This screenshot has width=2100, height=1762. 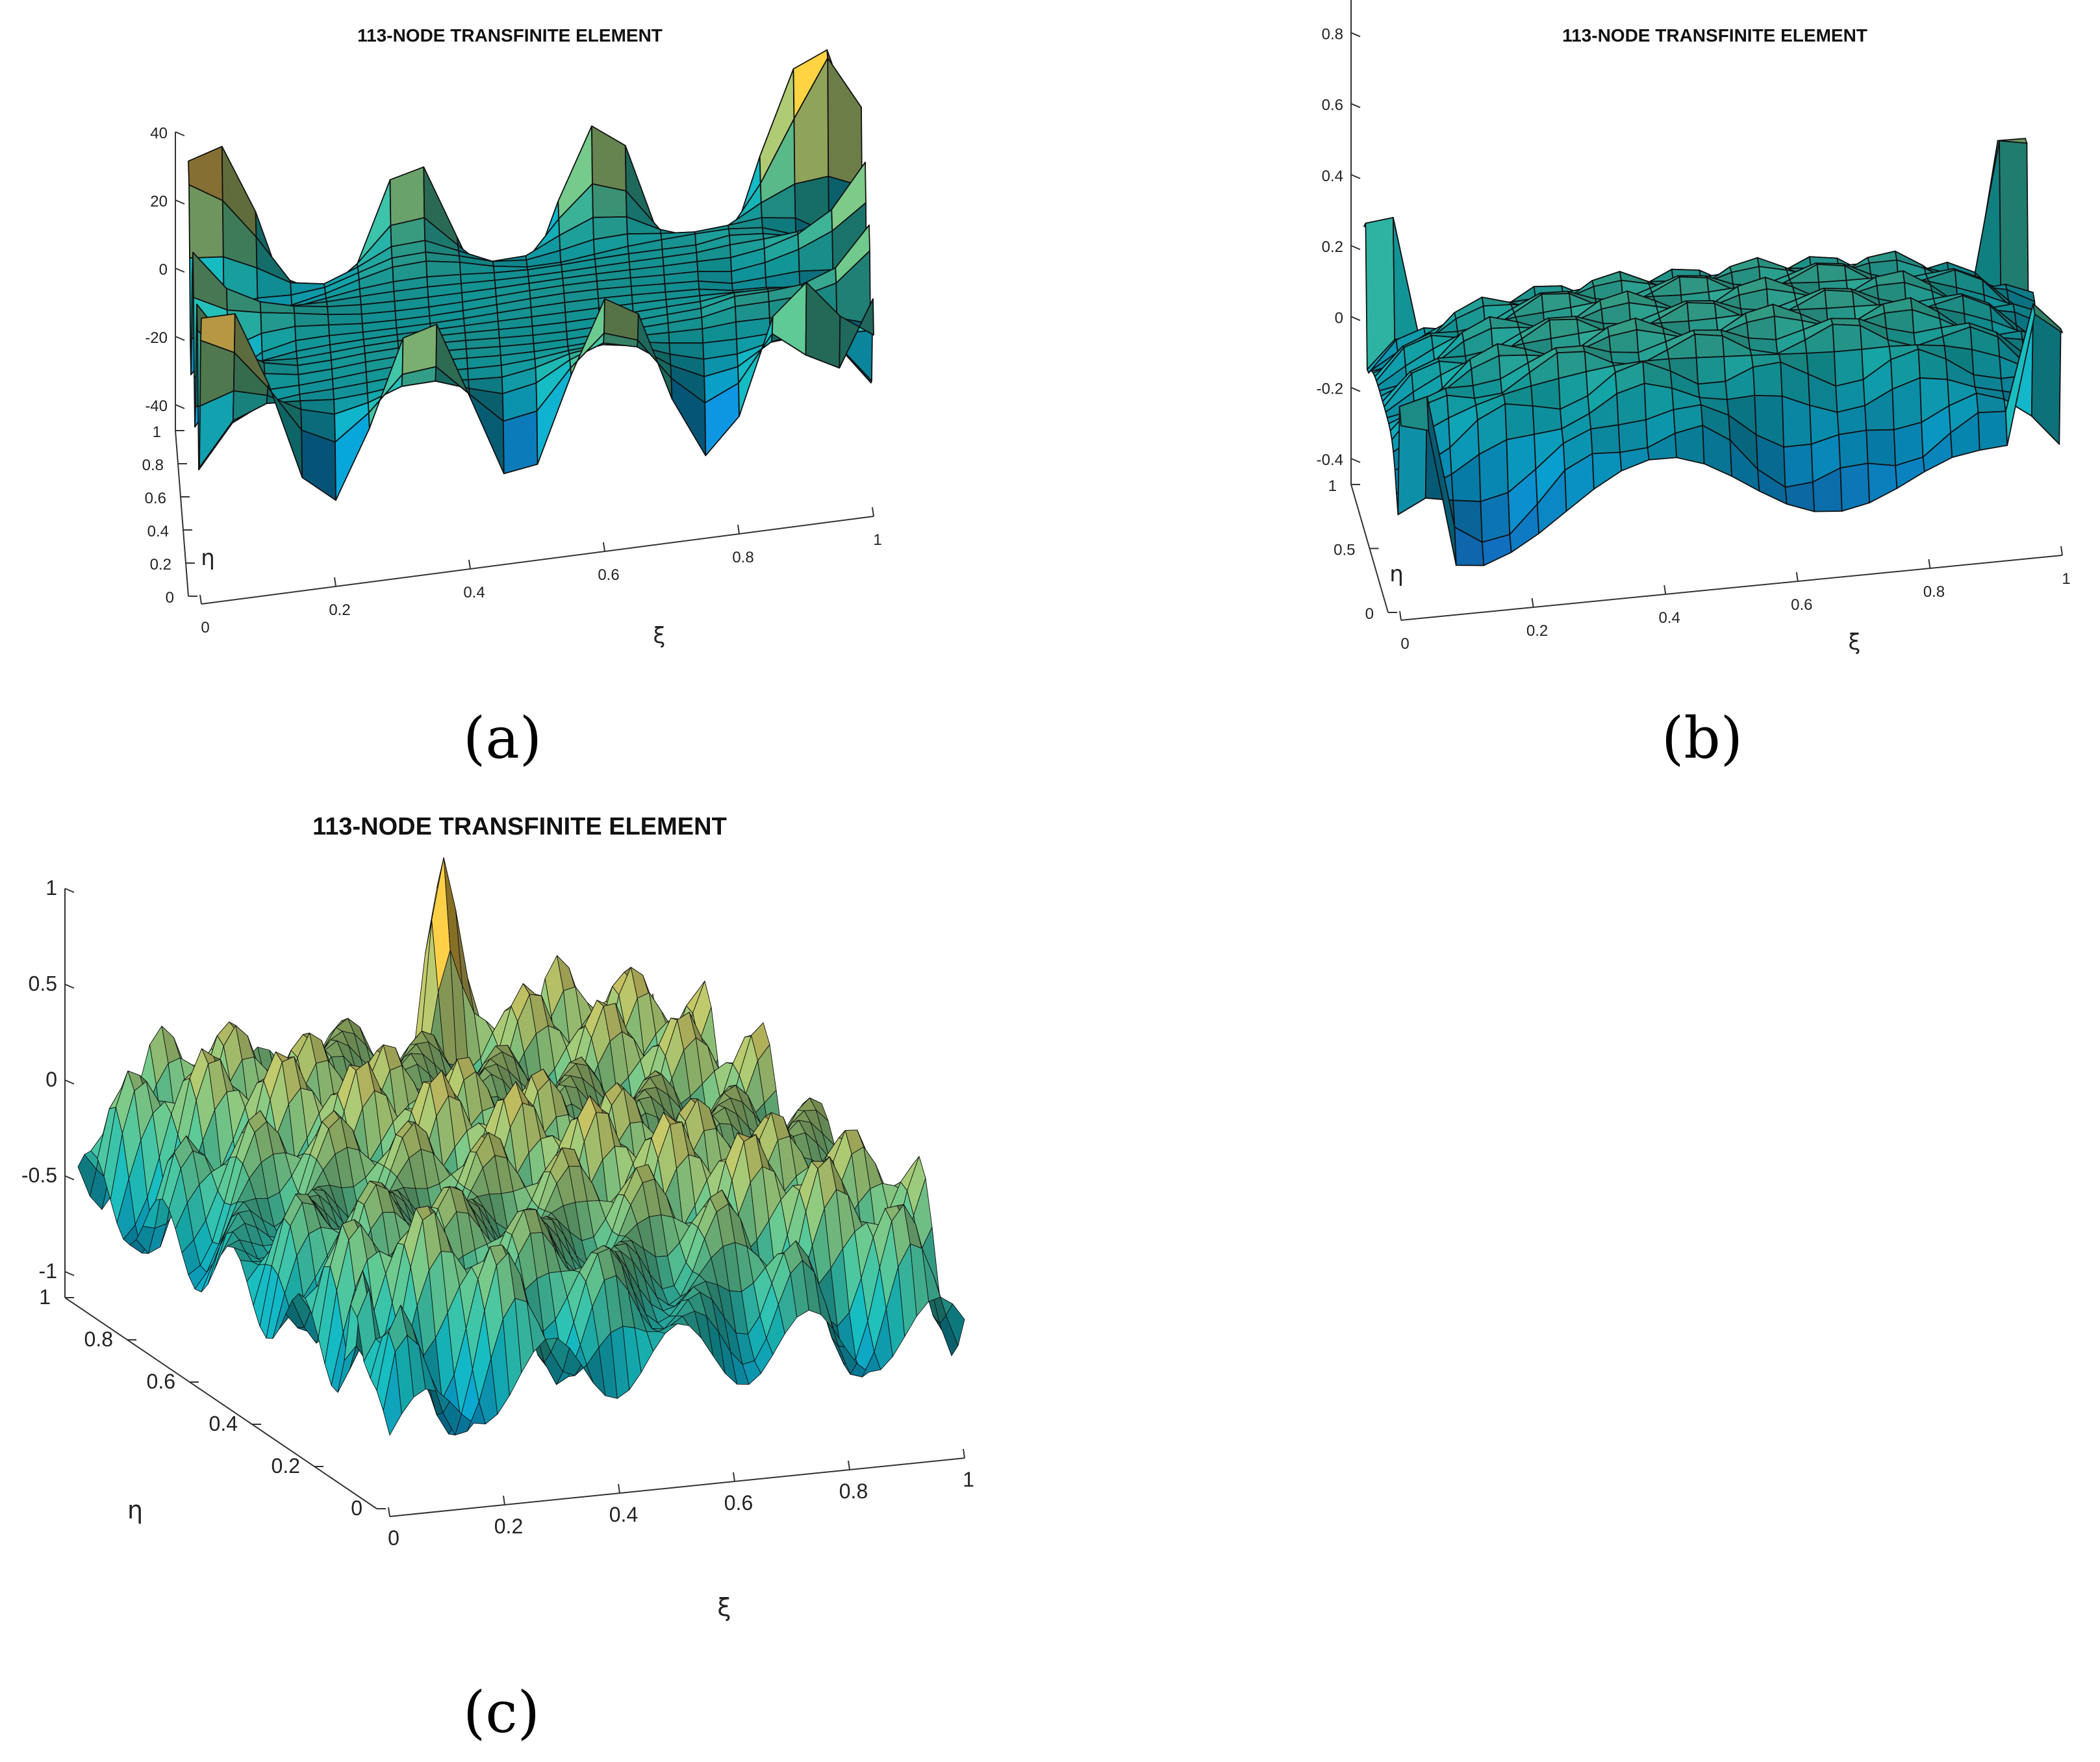 I want to click on caption-c: (c), so click(x=501, y=1712).